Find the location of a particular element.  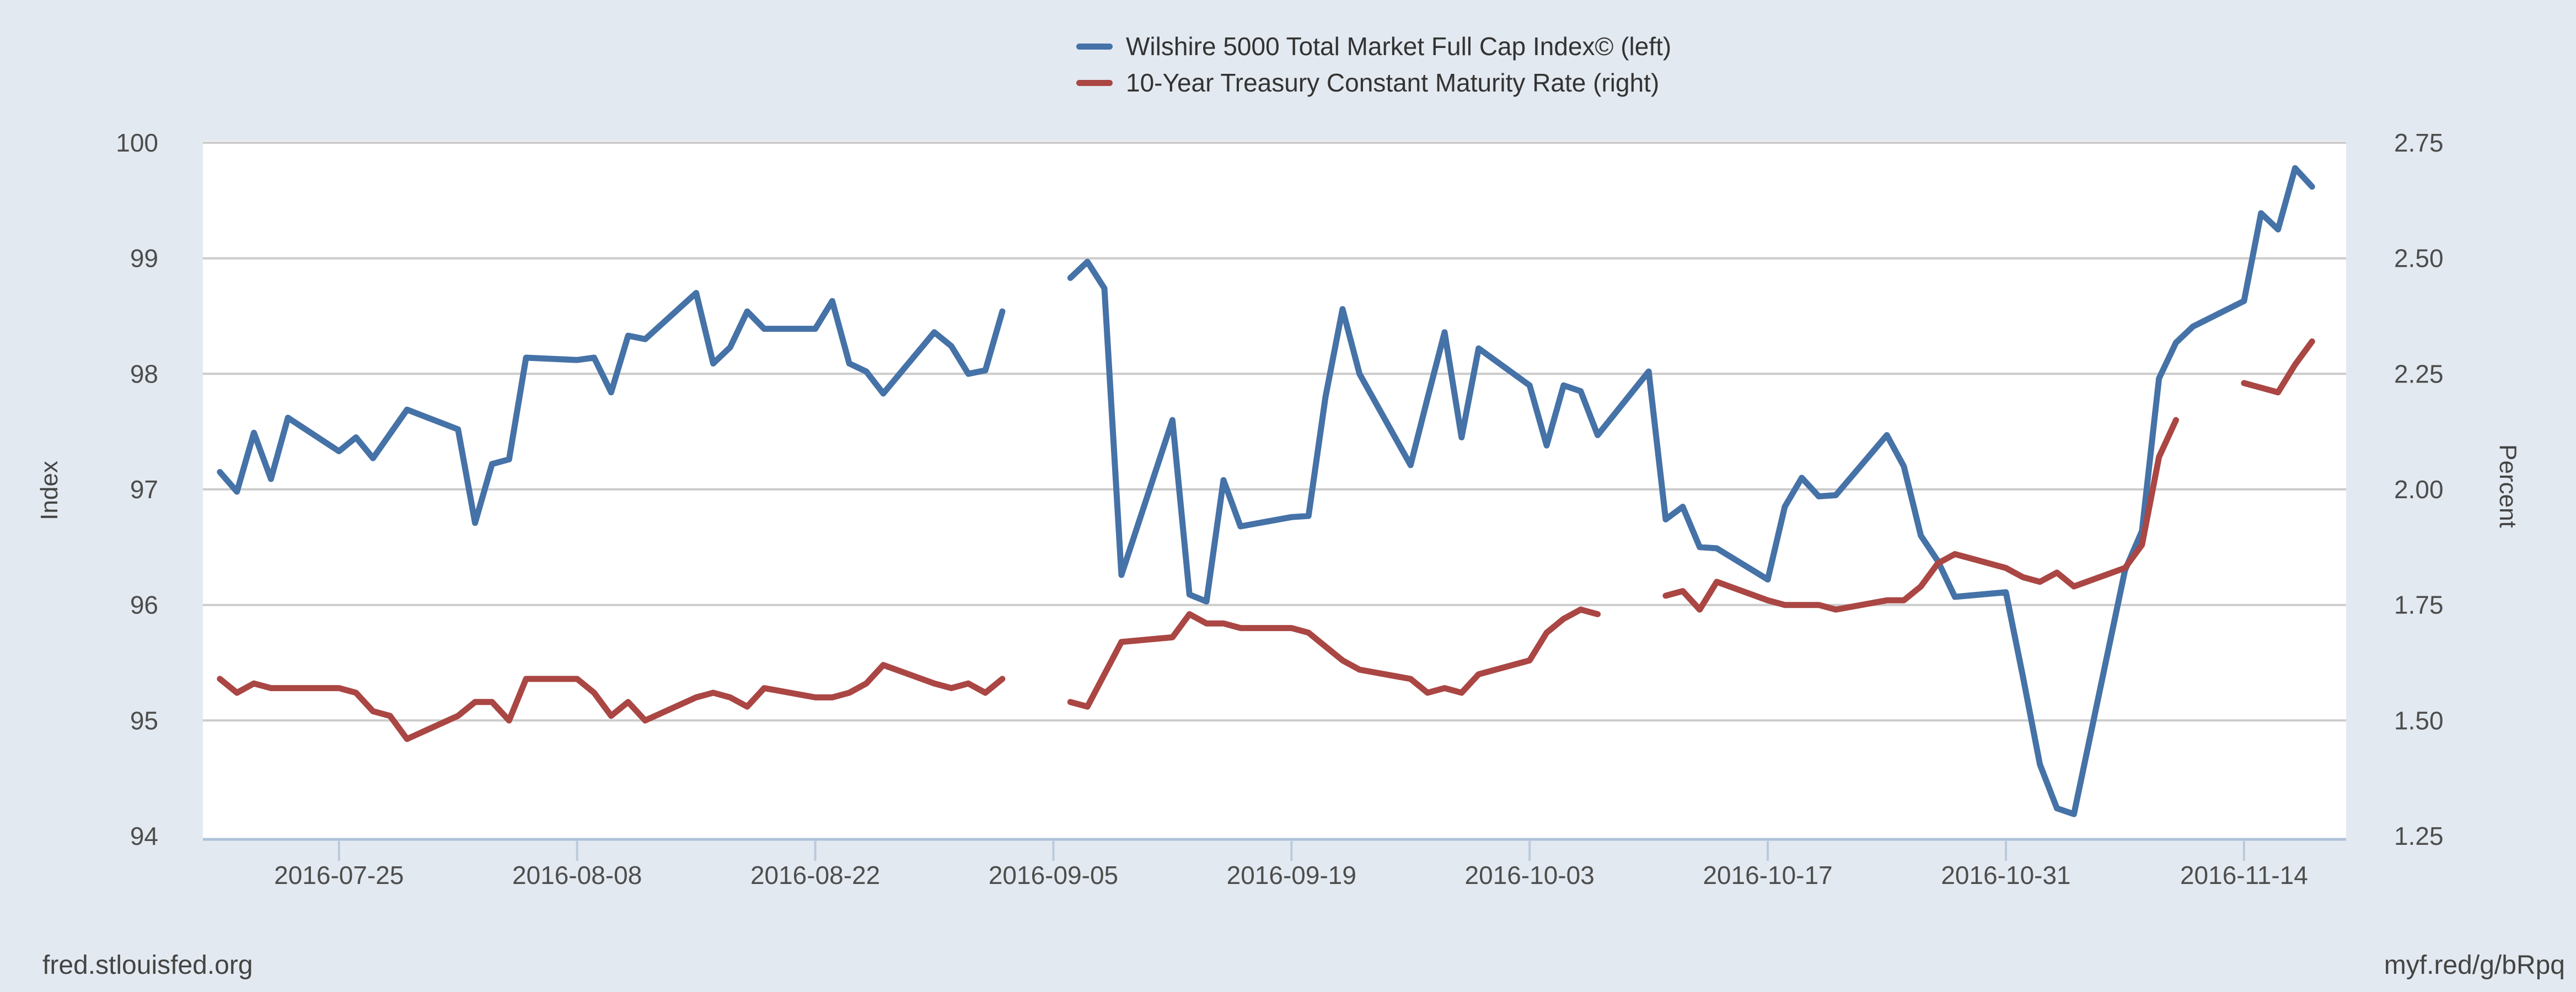

x-axis-tick-label: 2016-10-31 is located at coordinates (2005, 875).